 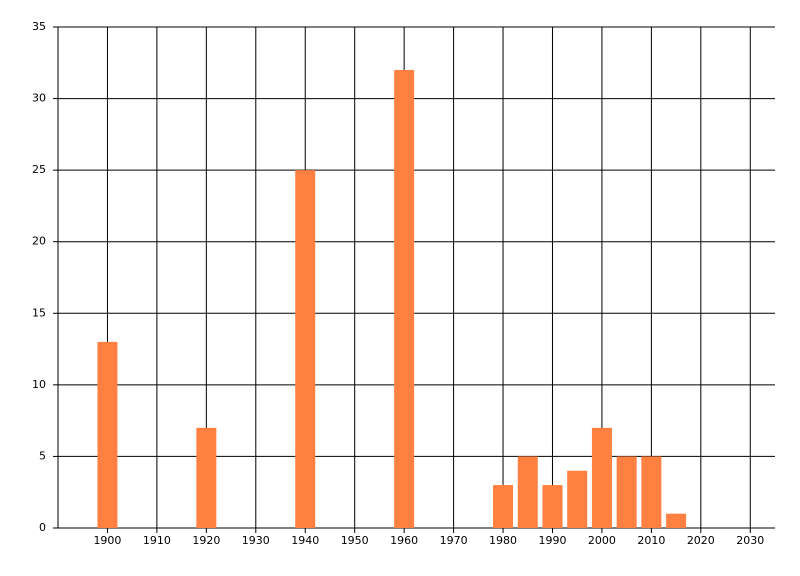 What do you see at coordinates (602, 540) in the screenshot?
I see `x-tick-label: 2000` at bounding box center [602, 540].